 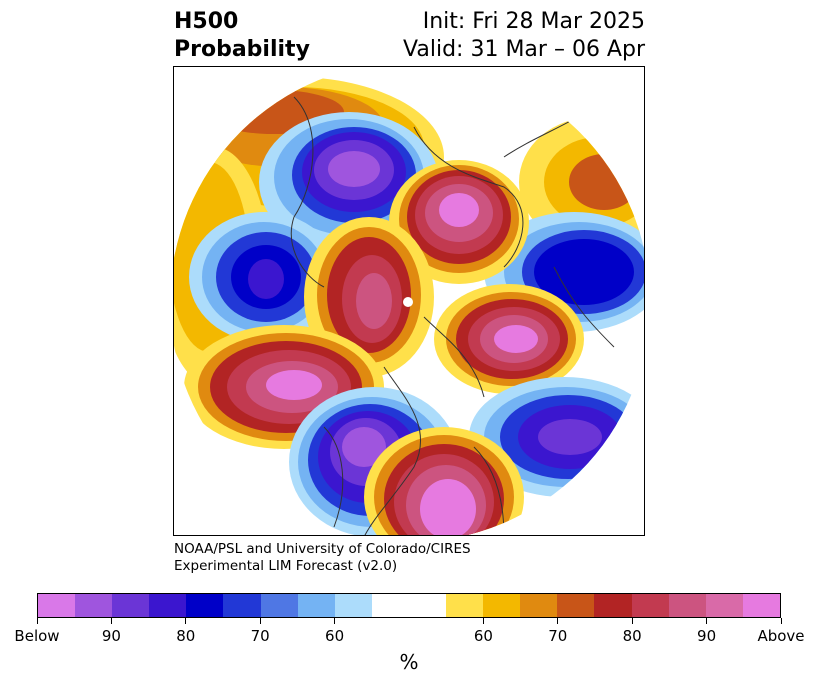 What do you see at coordinates (781, 636) in the screenshot?
I see `colorbar-tick-label: Above` at bounding box center [781, 636].